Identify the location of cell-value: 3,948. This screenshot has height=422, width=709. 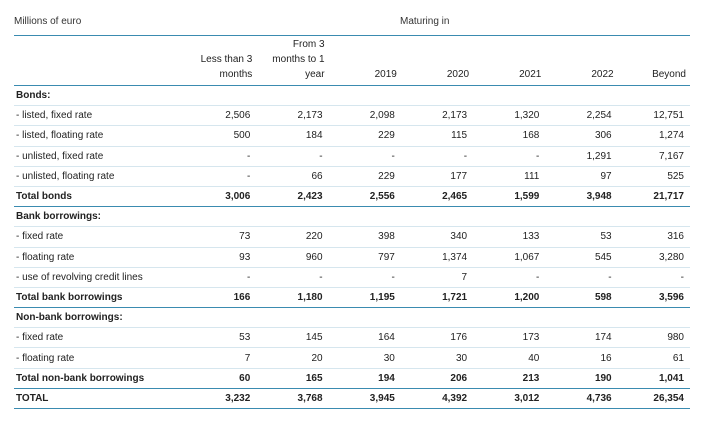
(581, 197).